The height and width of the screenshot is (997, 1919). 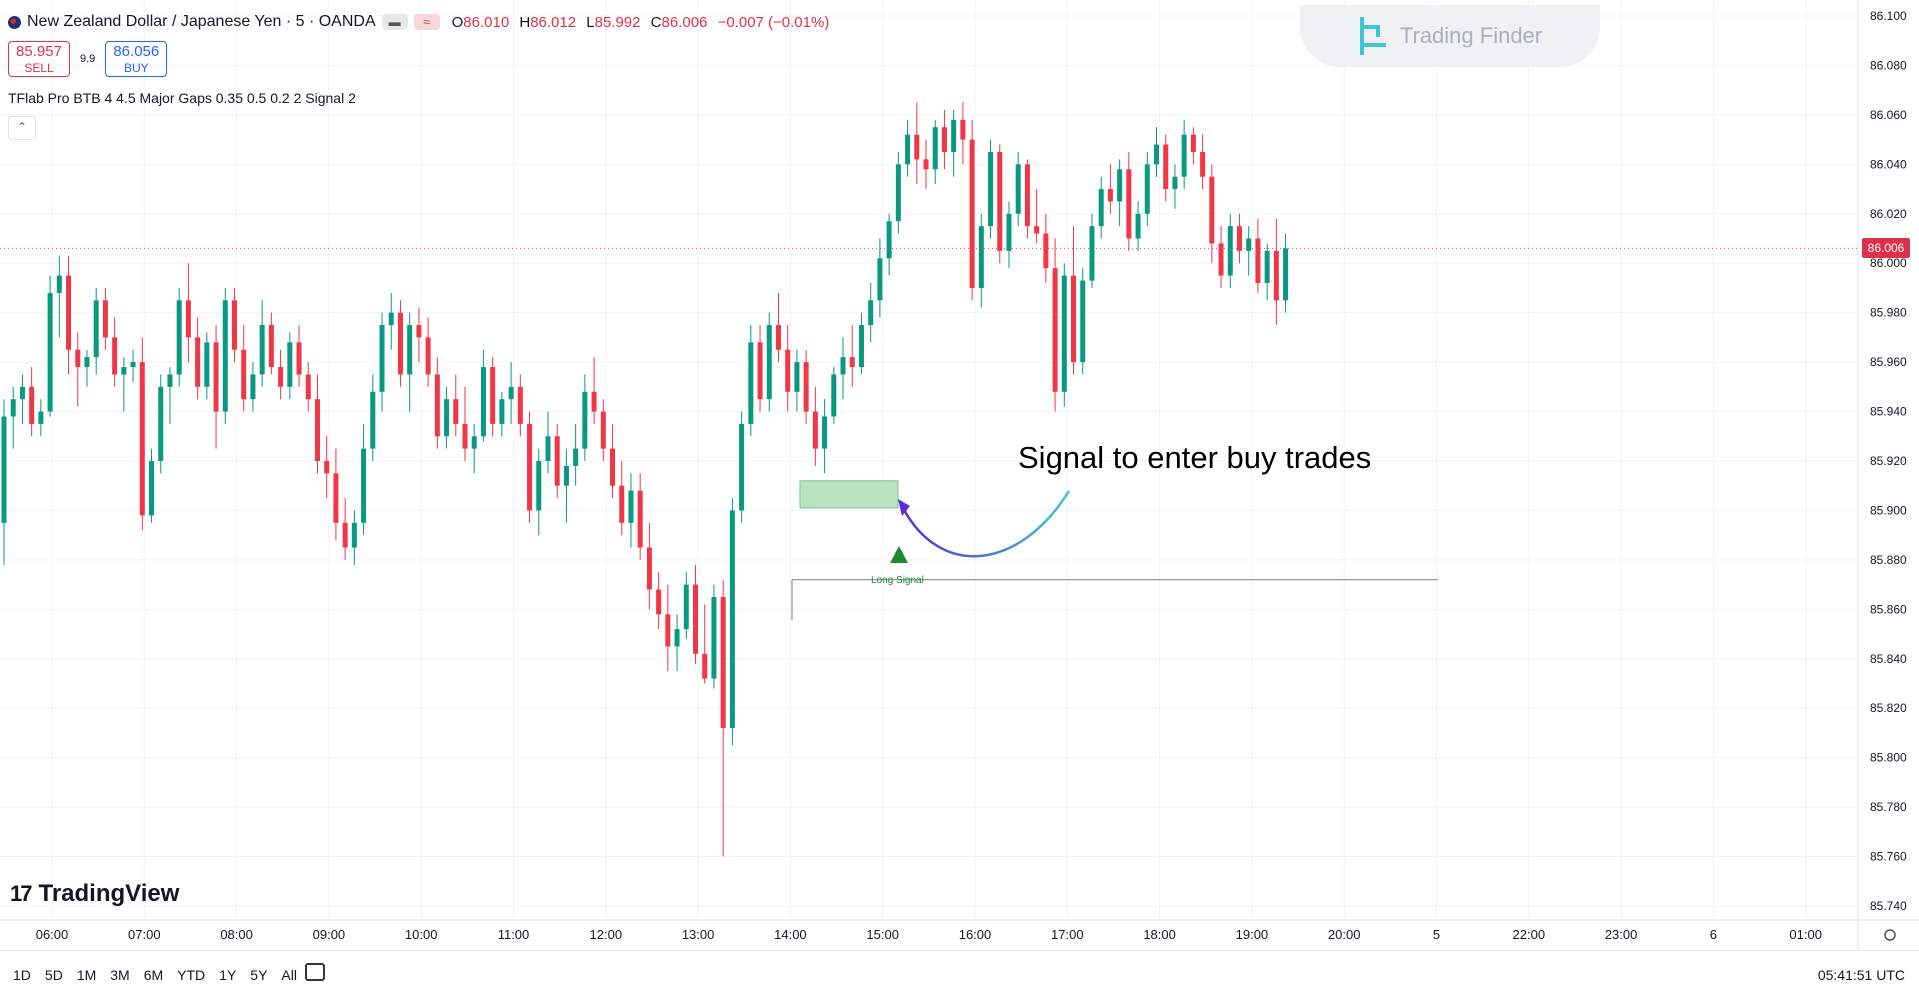 I want to click on collapse-legend-button: ⌃, so click(x=22, y=128).